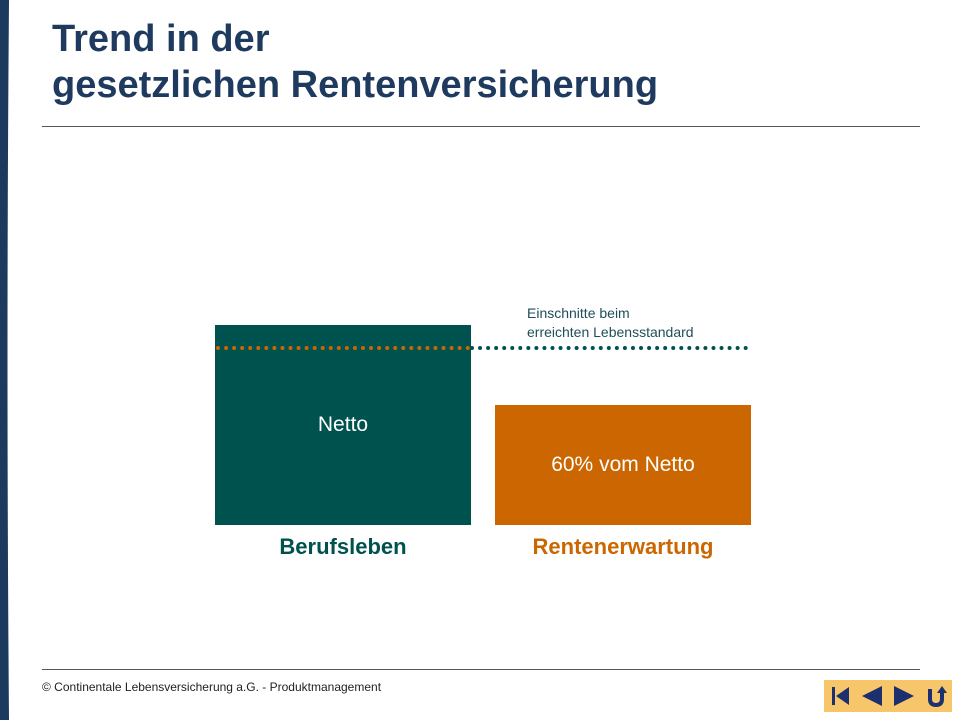  What do you see at coordinates (610, 332) in the screenshot?
I see `annotation-line-2: erreichten Lebensstandard` at bounding box center [610, 332].